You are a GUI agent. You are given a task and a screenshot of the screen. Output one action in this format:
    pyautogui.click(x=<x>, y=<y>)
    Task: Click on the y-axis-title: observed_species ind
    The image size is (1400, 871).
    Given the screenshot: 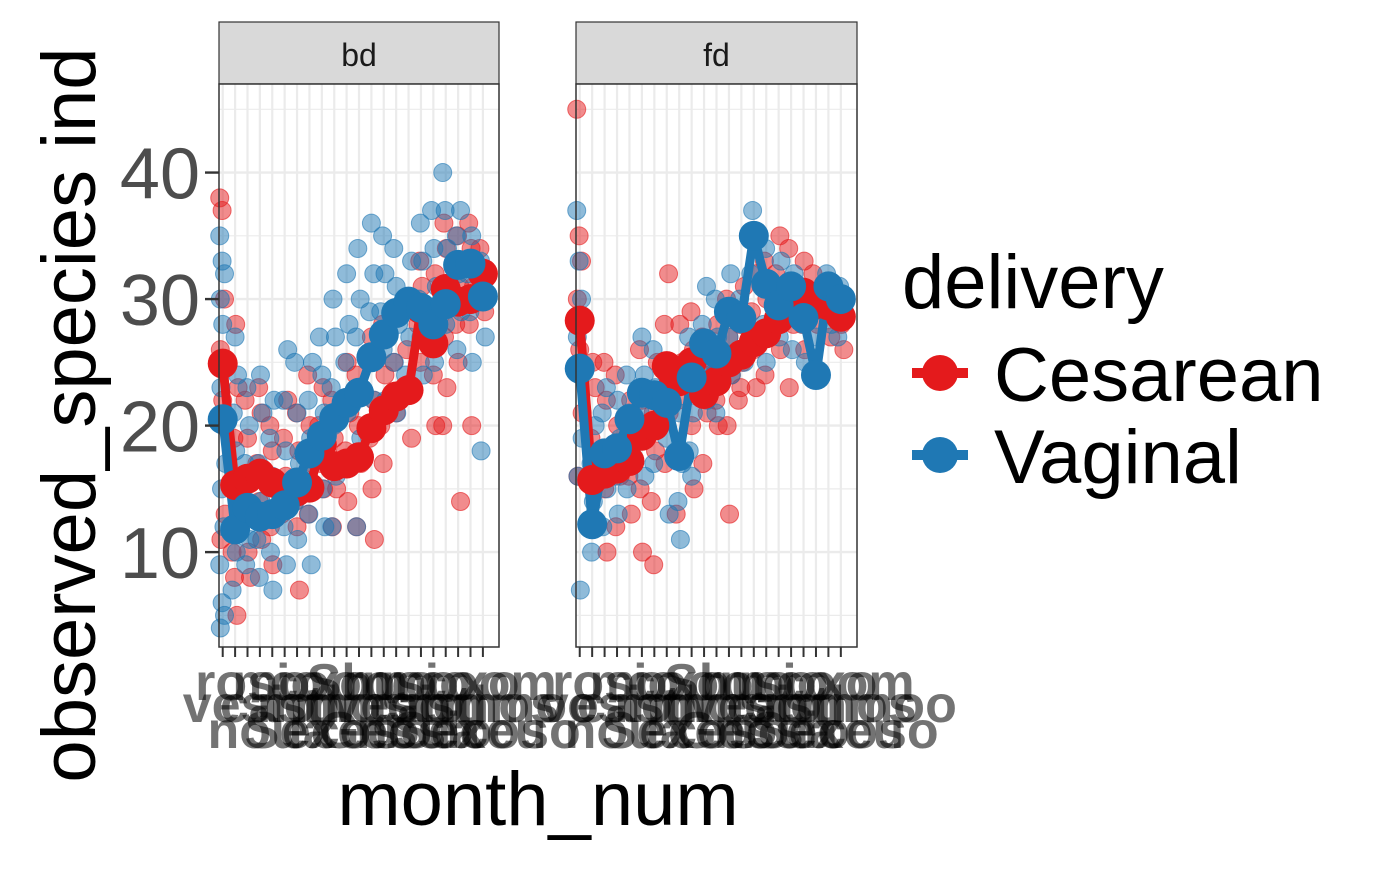 What is the action you would take?
    pyautogui.click(x=69, y=414)
    